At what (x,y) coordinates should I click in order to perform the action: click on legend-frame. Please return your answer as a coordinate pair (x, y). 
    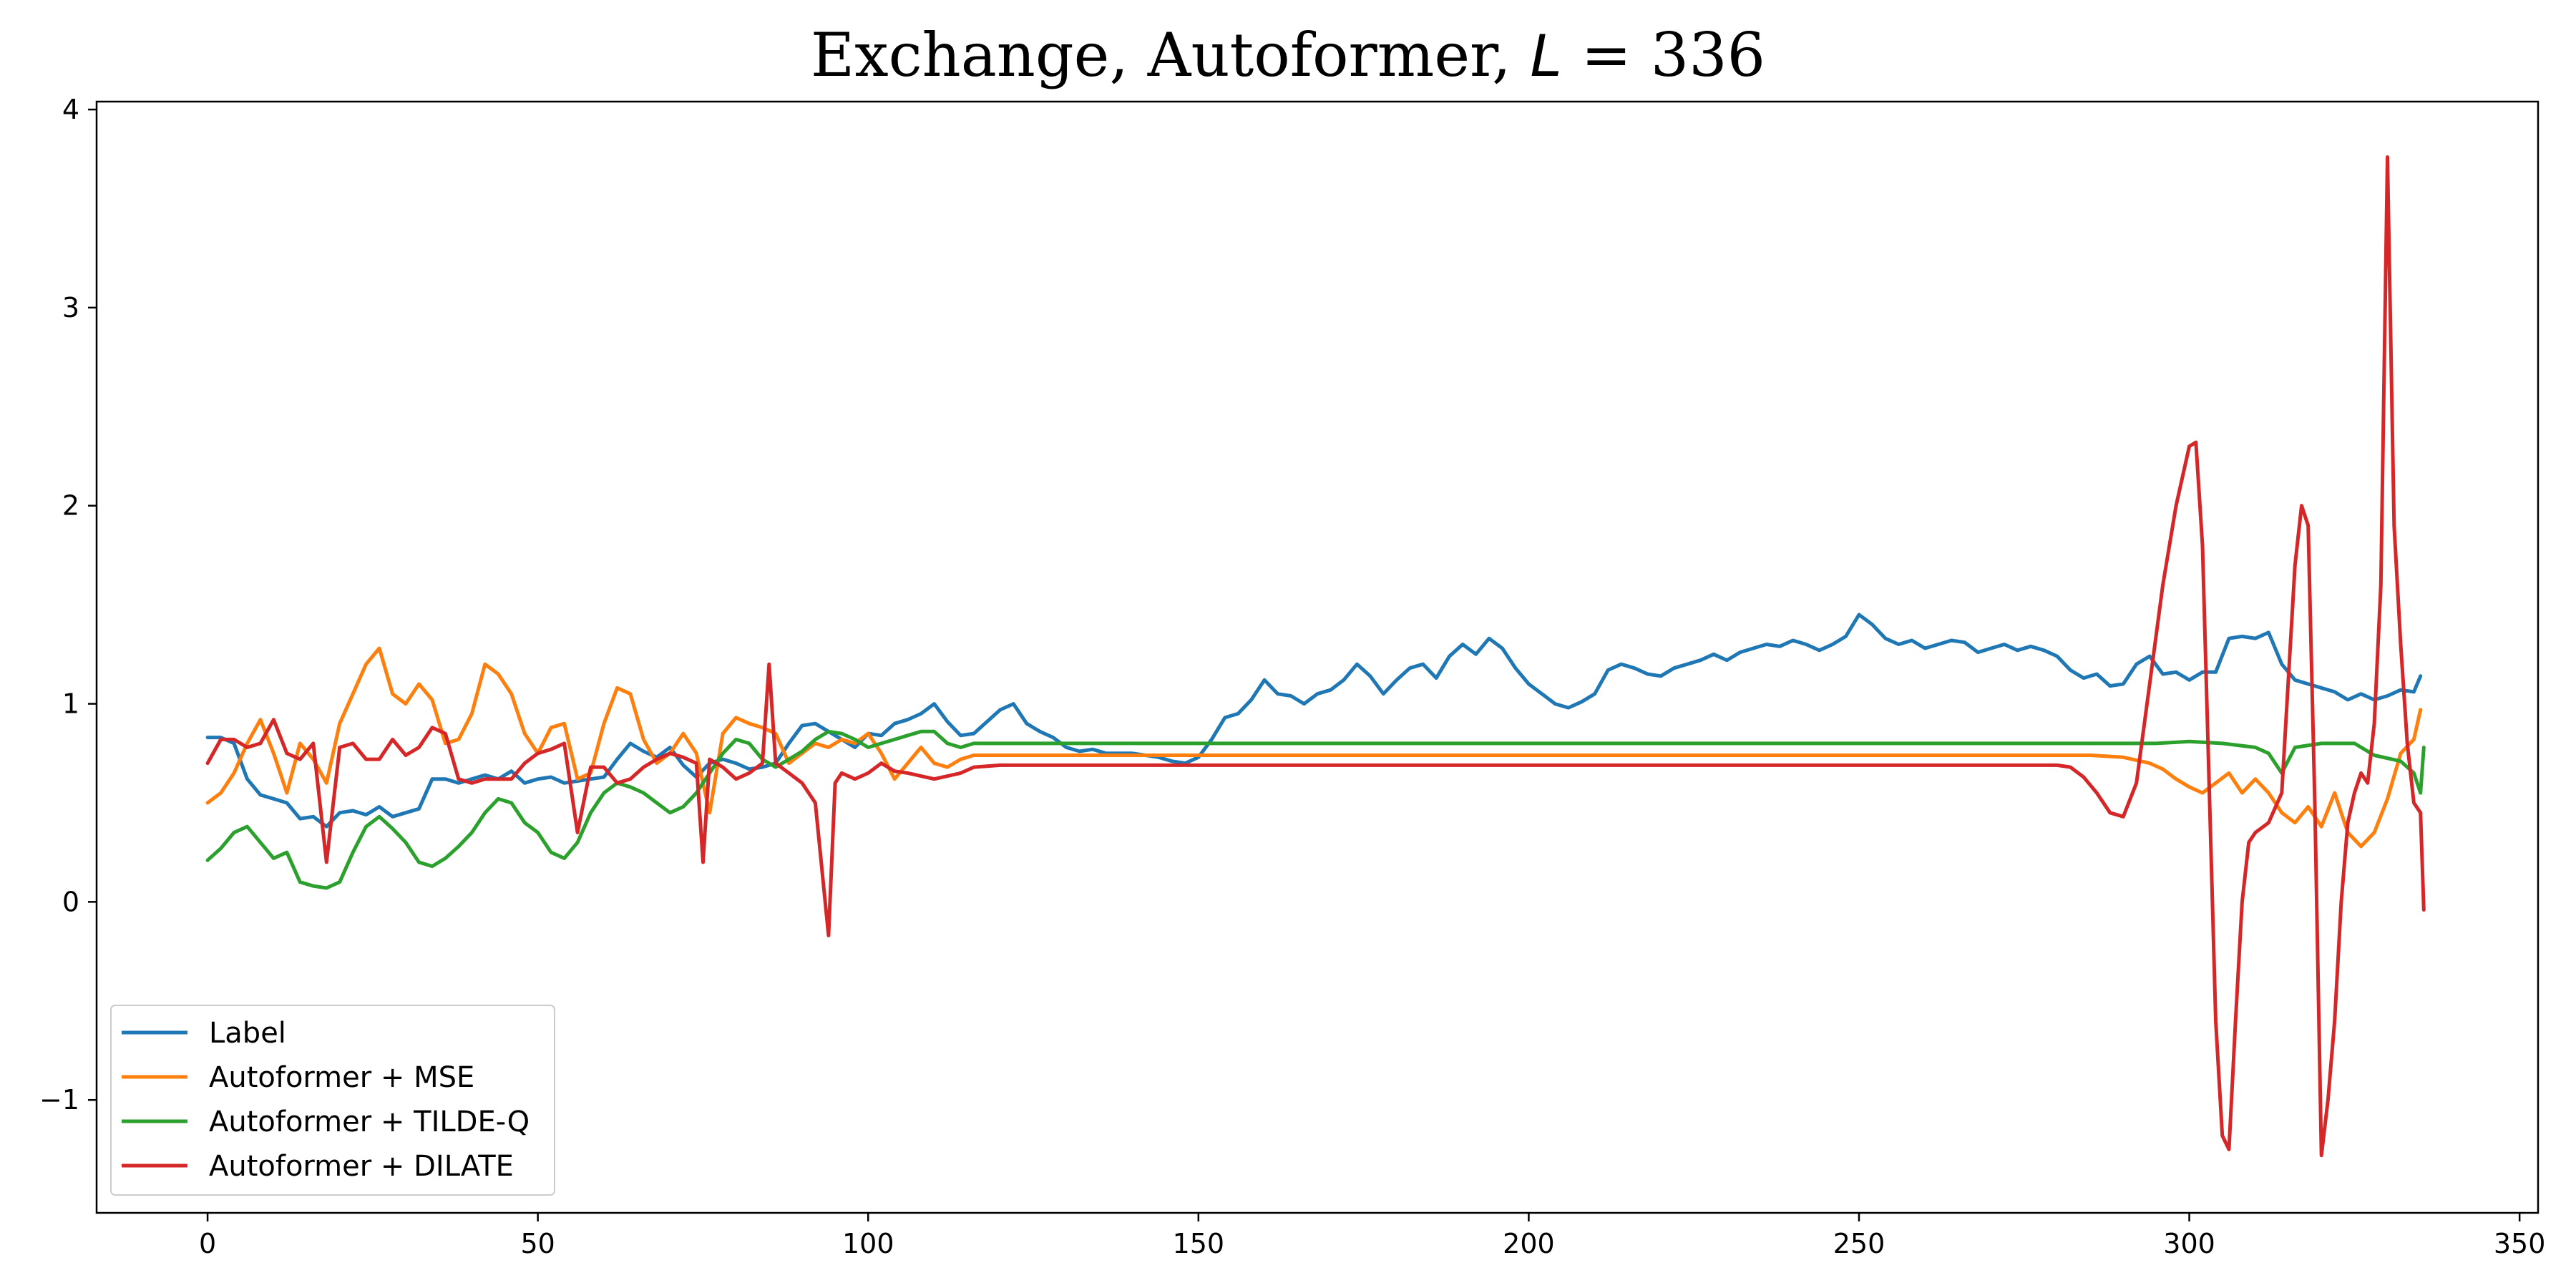
    Looking at the image, I should click on (332, 1100).